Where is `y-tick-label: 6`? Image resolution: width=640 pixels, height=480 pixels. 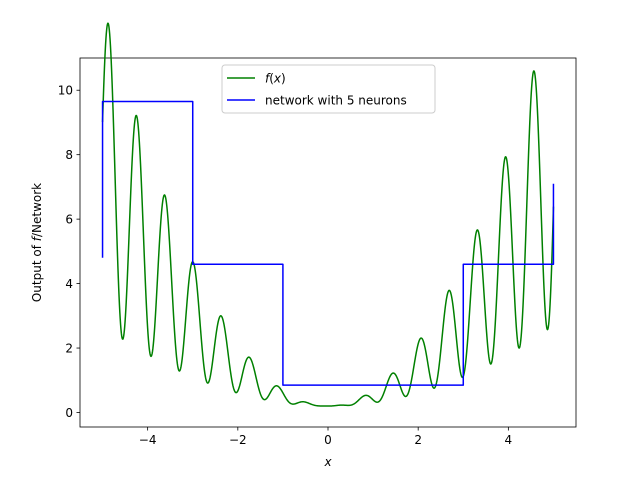 y-tick-label: 6 is located at coordinates (69, 220).